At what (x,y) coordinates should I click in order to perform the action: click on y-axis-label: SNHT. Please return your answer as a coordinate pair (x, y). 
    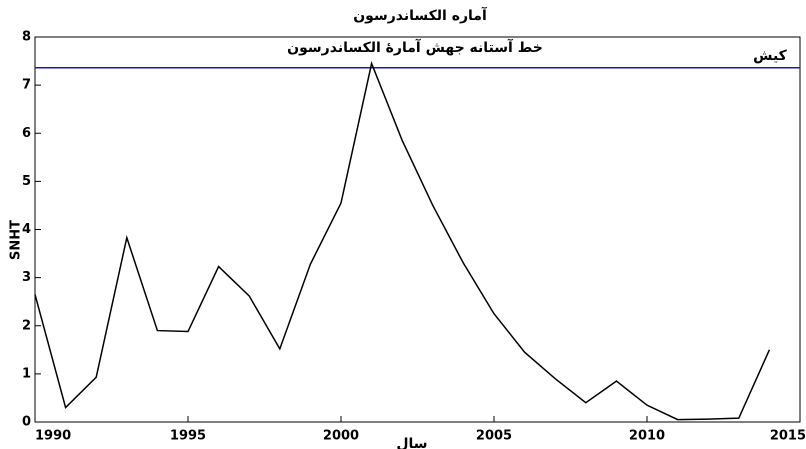
    Looking at the image, I should click on (16, 240).